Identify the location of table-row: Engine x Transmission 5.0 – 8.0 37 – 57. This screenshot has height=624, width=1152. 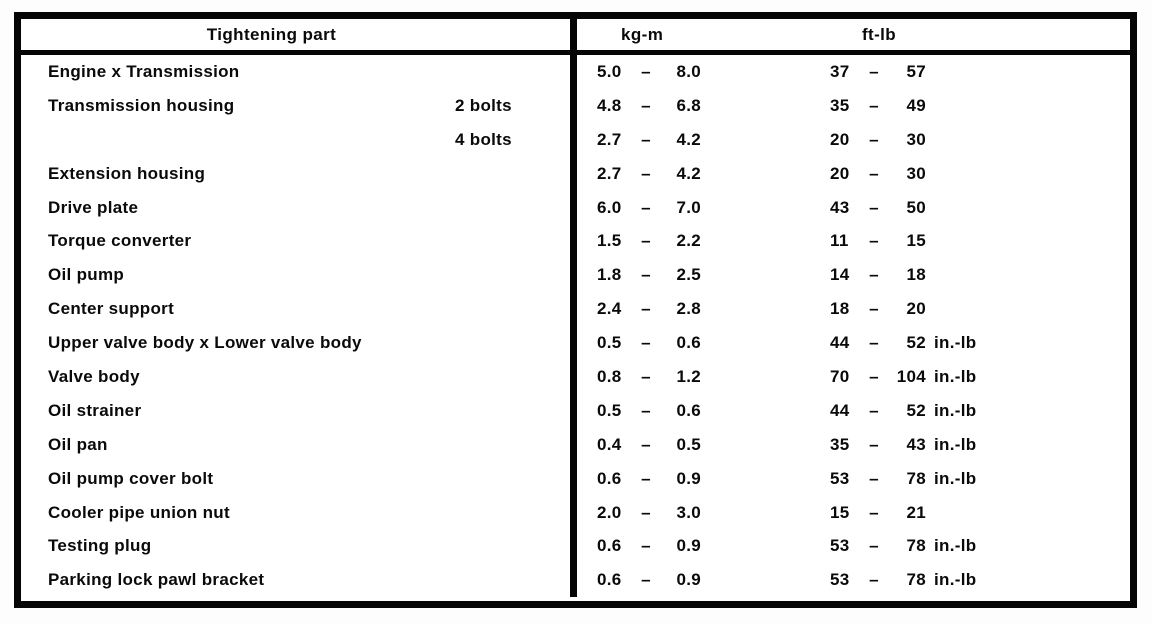
(575, 72).